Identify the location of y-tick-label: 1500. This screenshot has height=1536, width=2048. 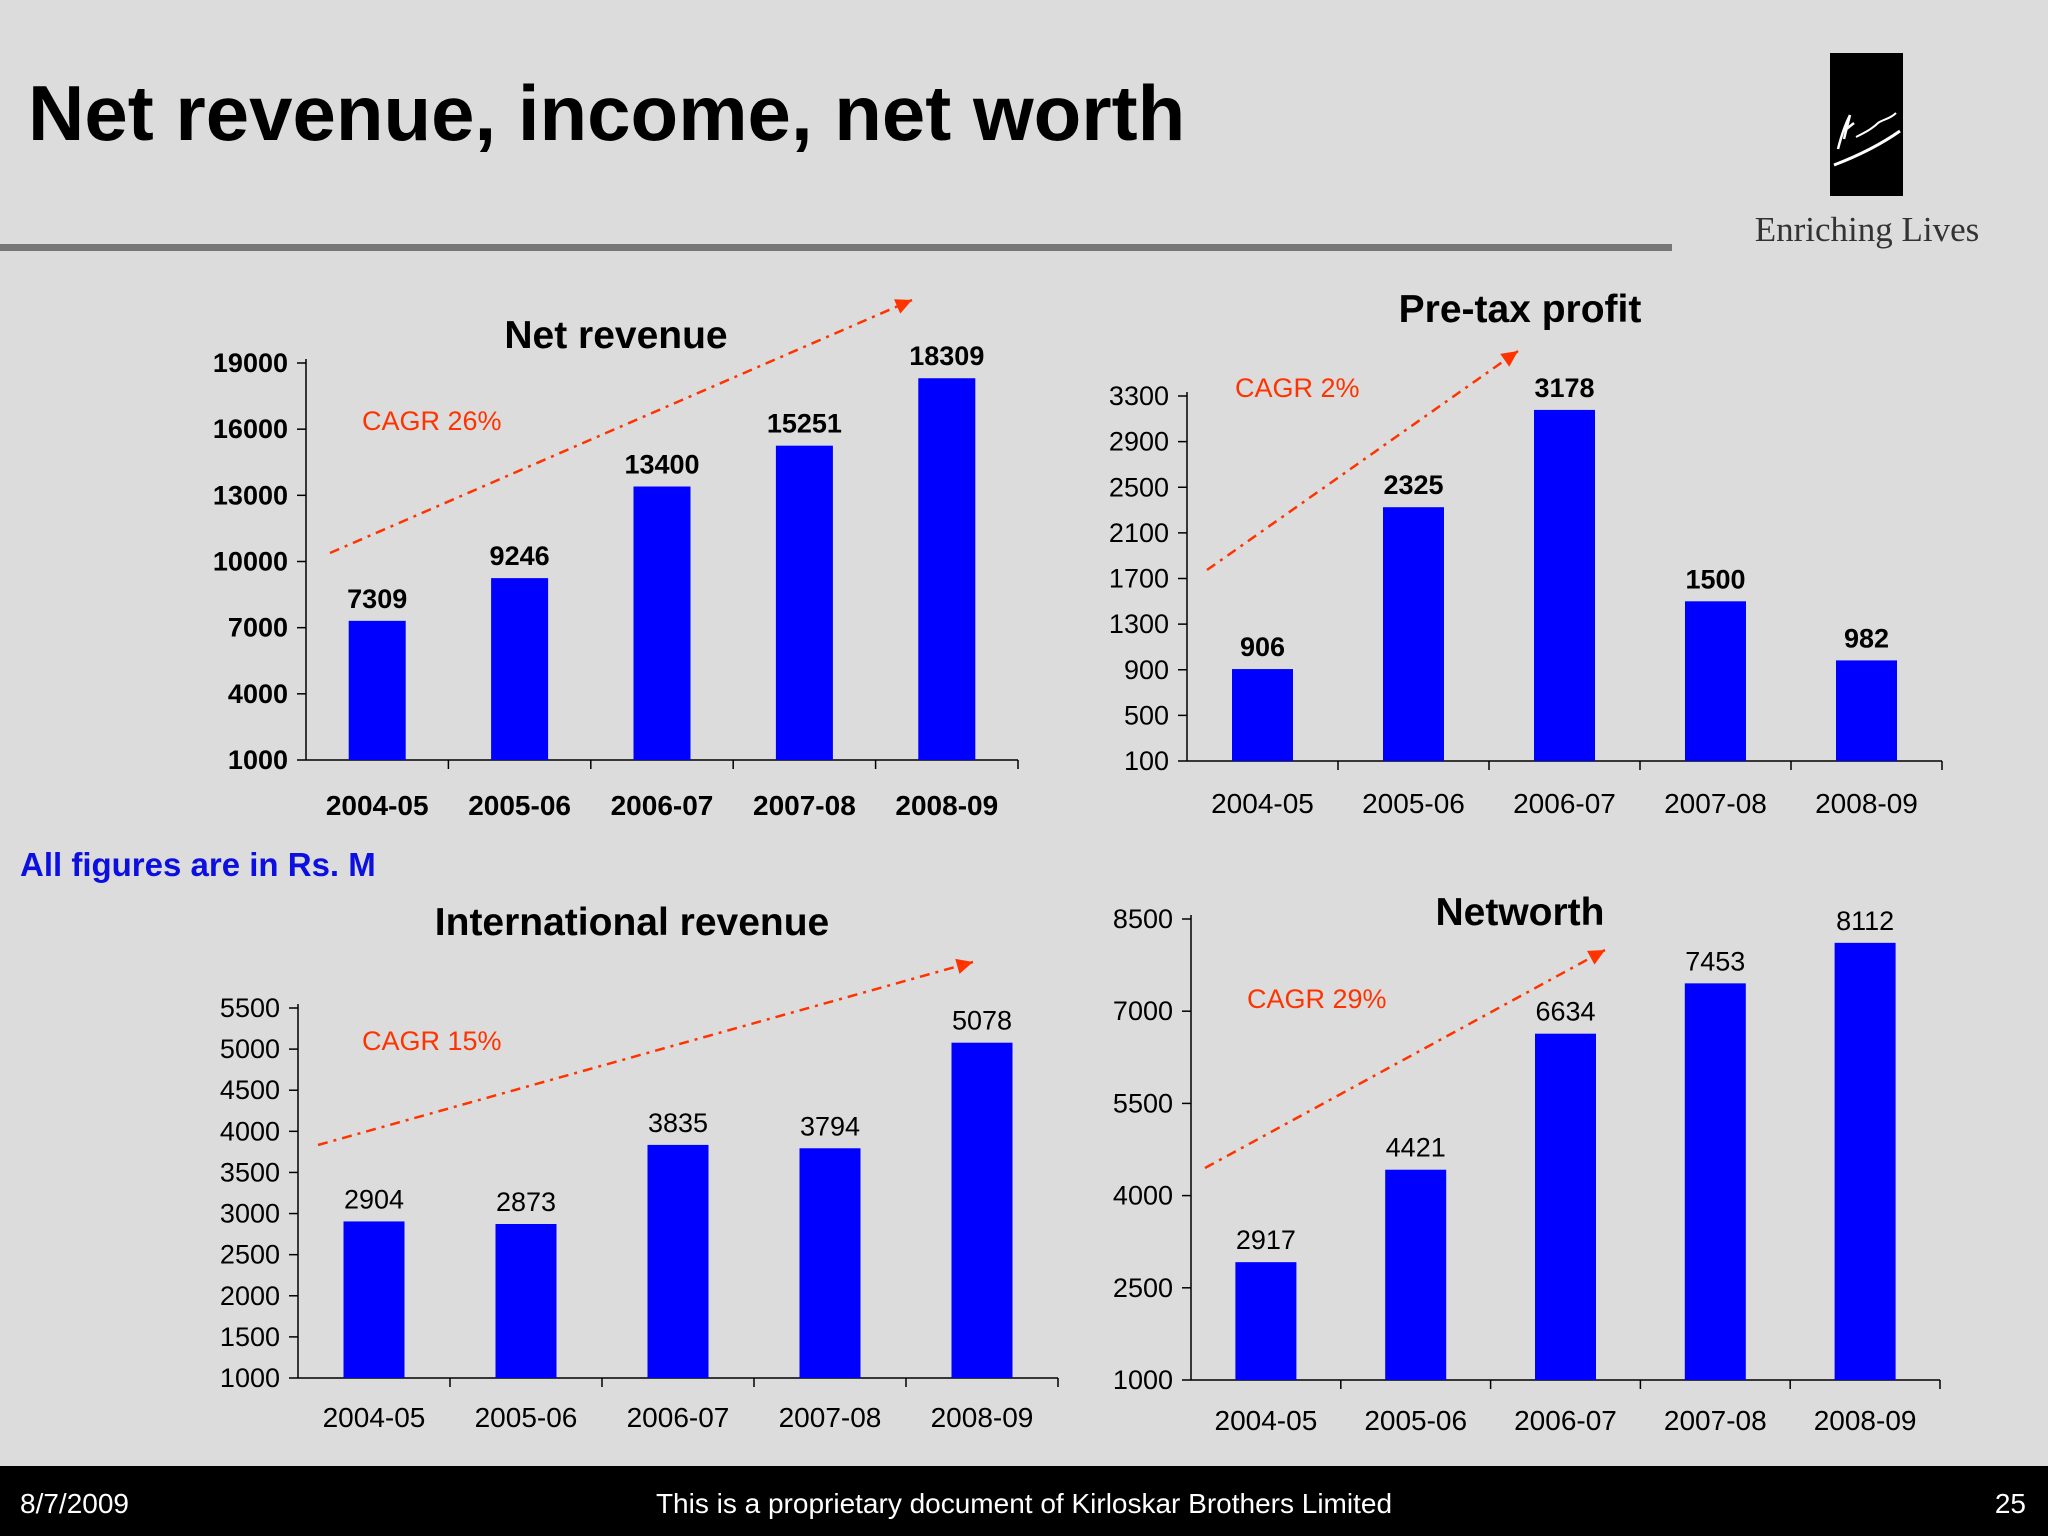
(250, 1337).